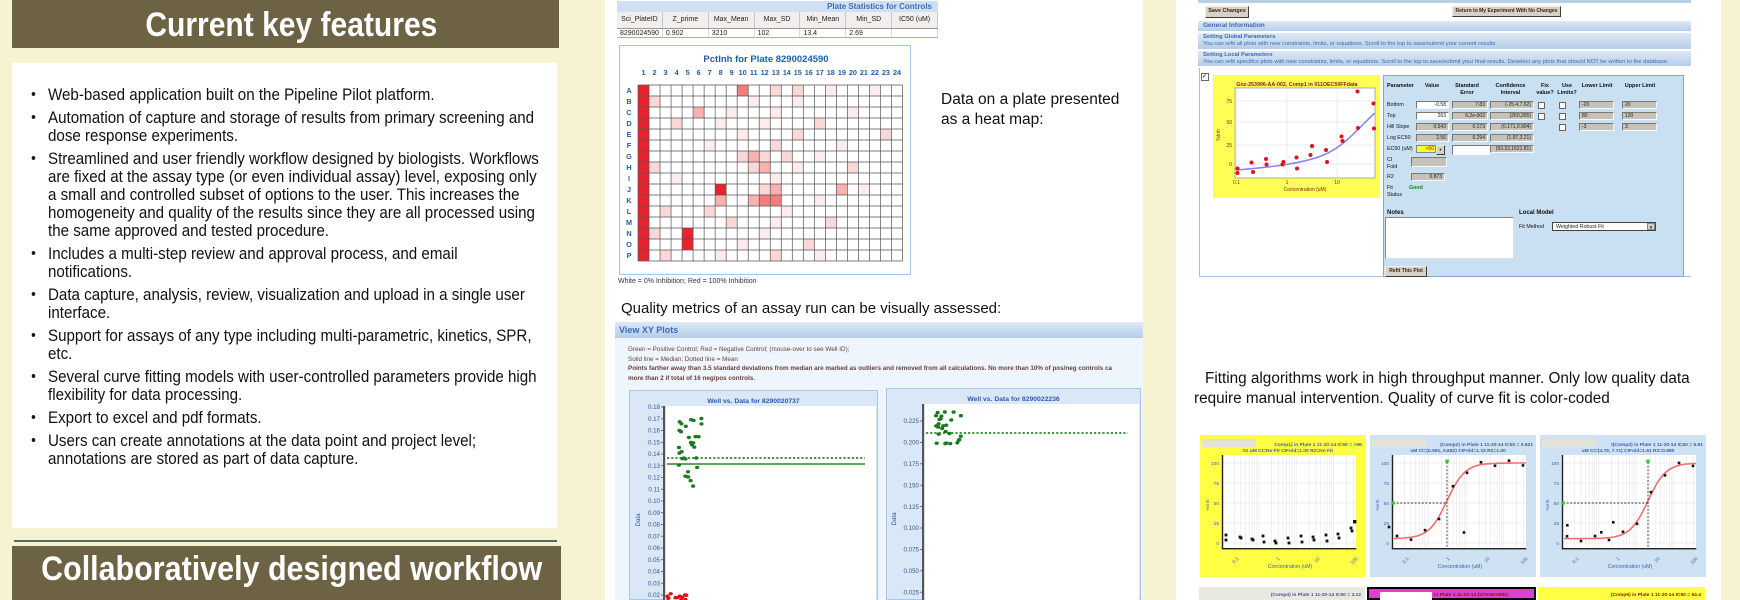  I want to click on svg-text: P, so click(629, 255).